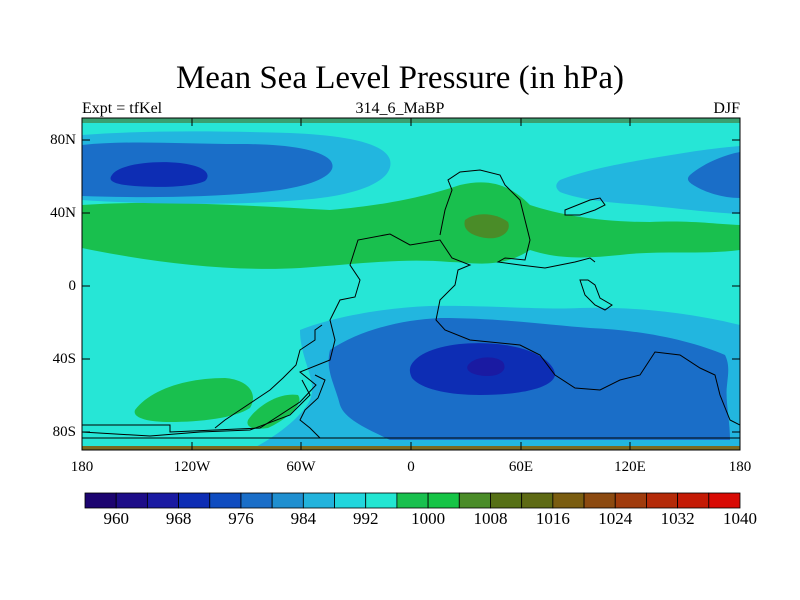 The width and height of the screenshot is (800, 600). I want to click on lat-label: 80N, so click(63, 140).